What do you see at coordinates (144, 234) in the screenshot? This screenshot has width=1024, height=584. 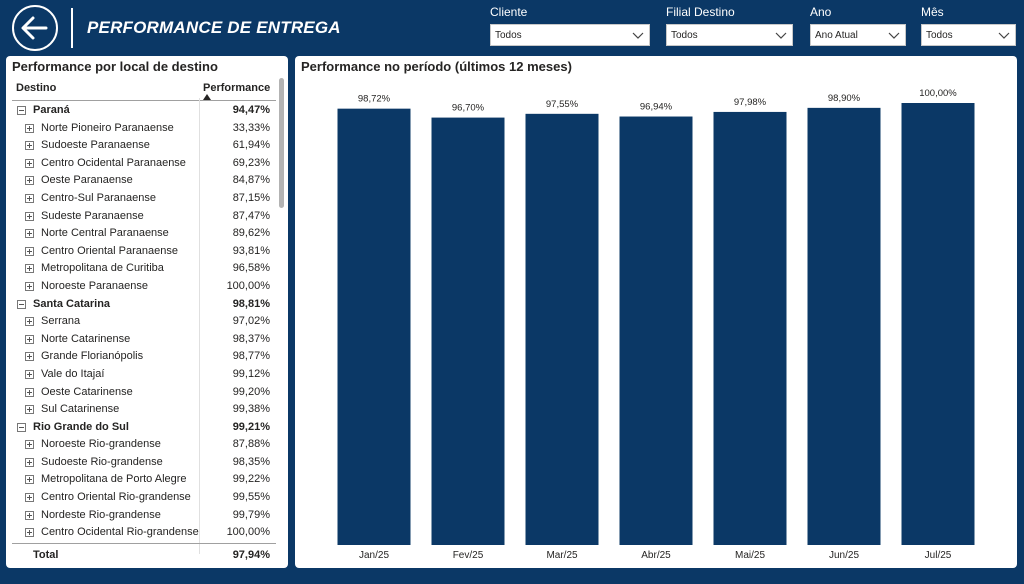 I see `table-row: Norte Central Paranaense 89,62%` at bounding box center [144, 234].